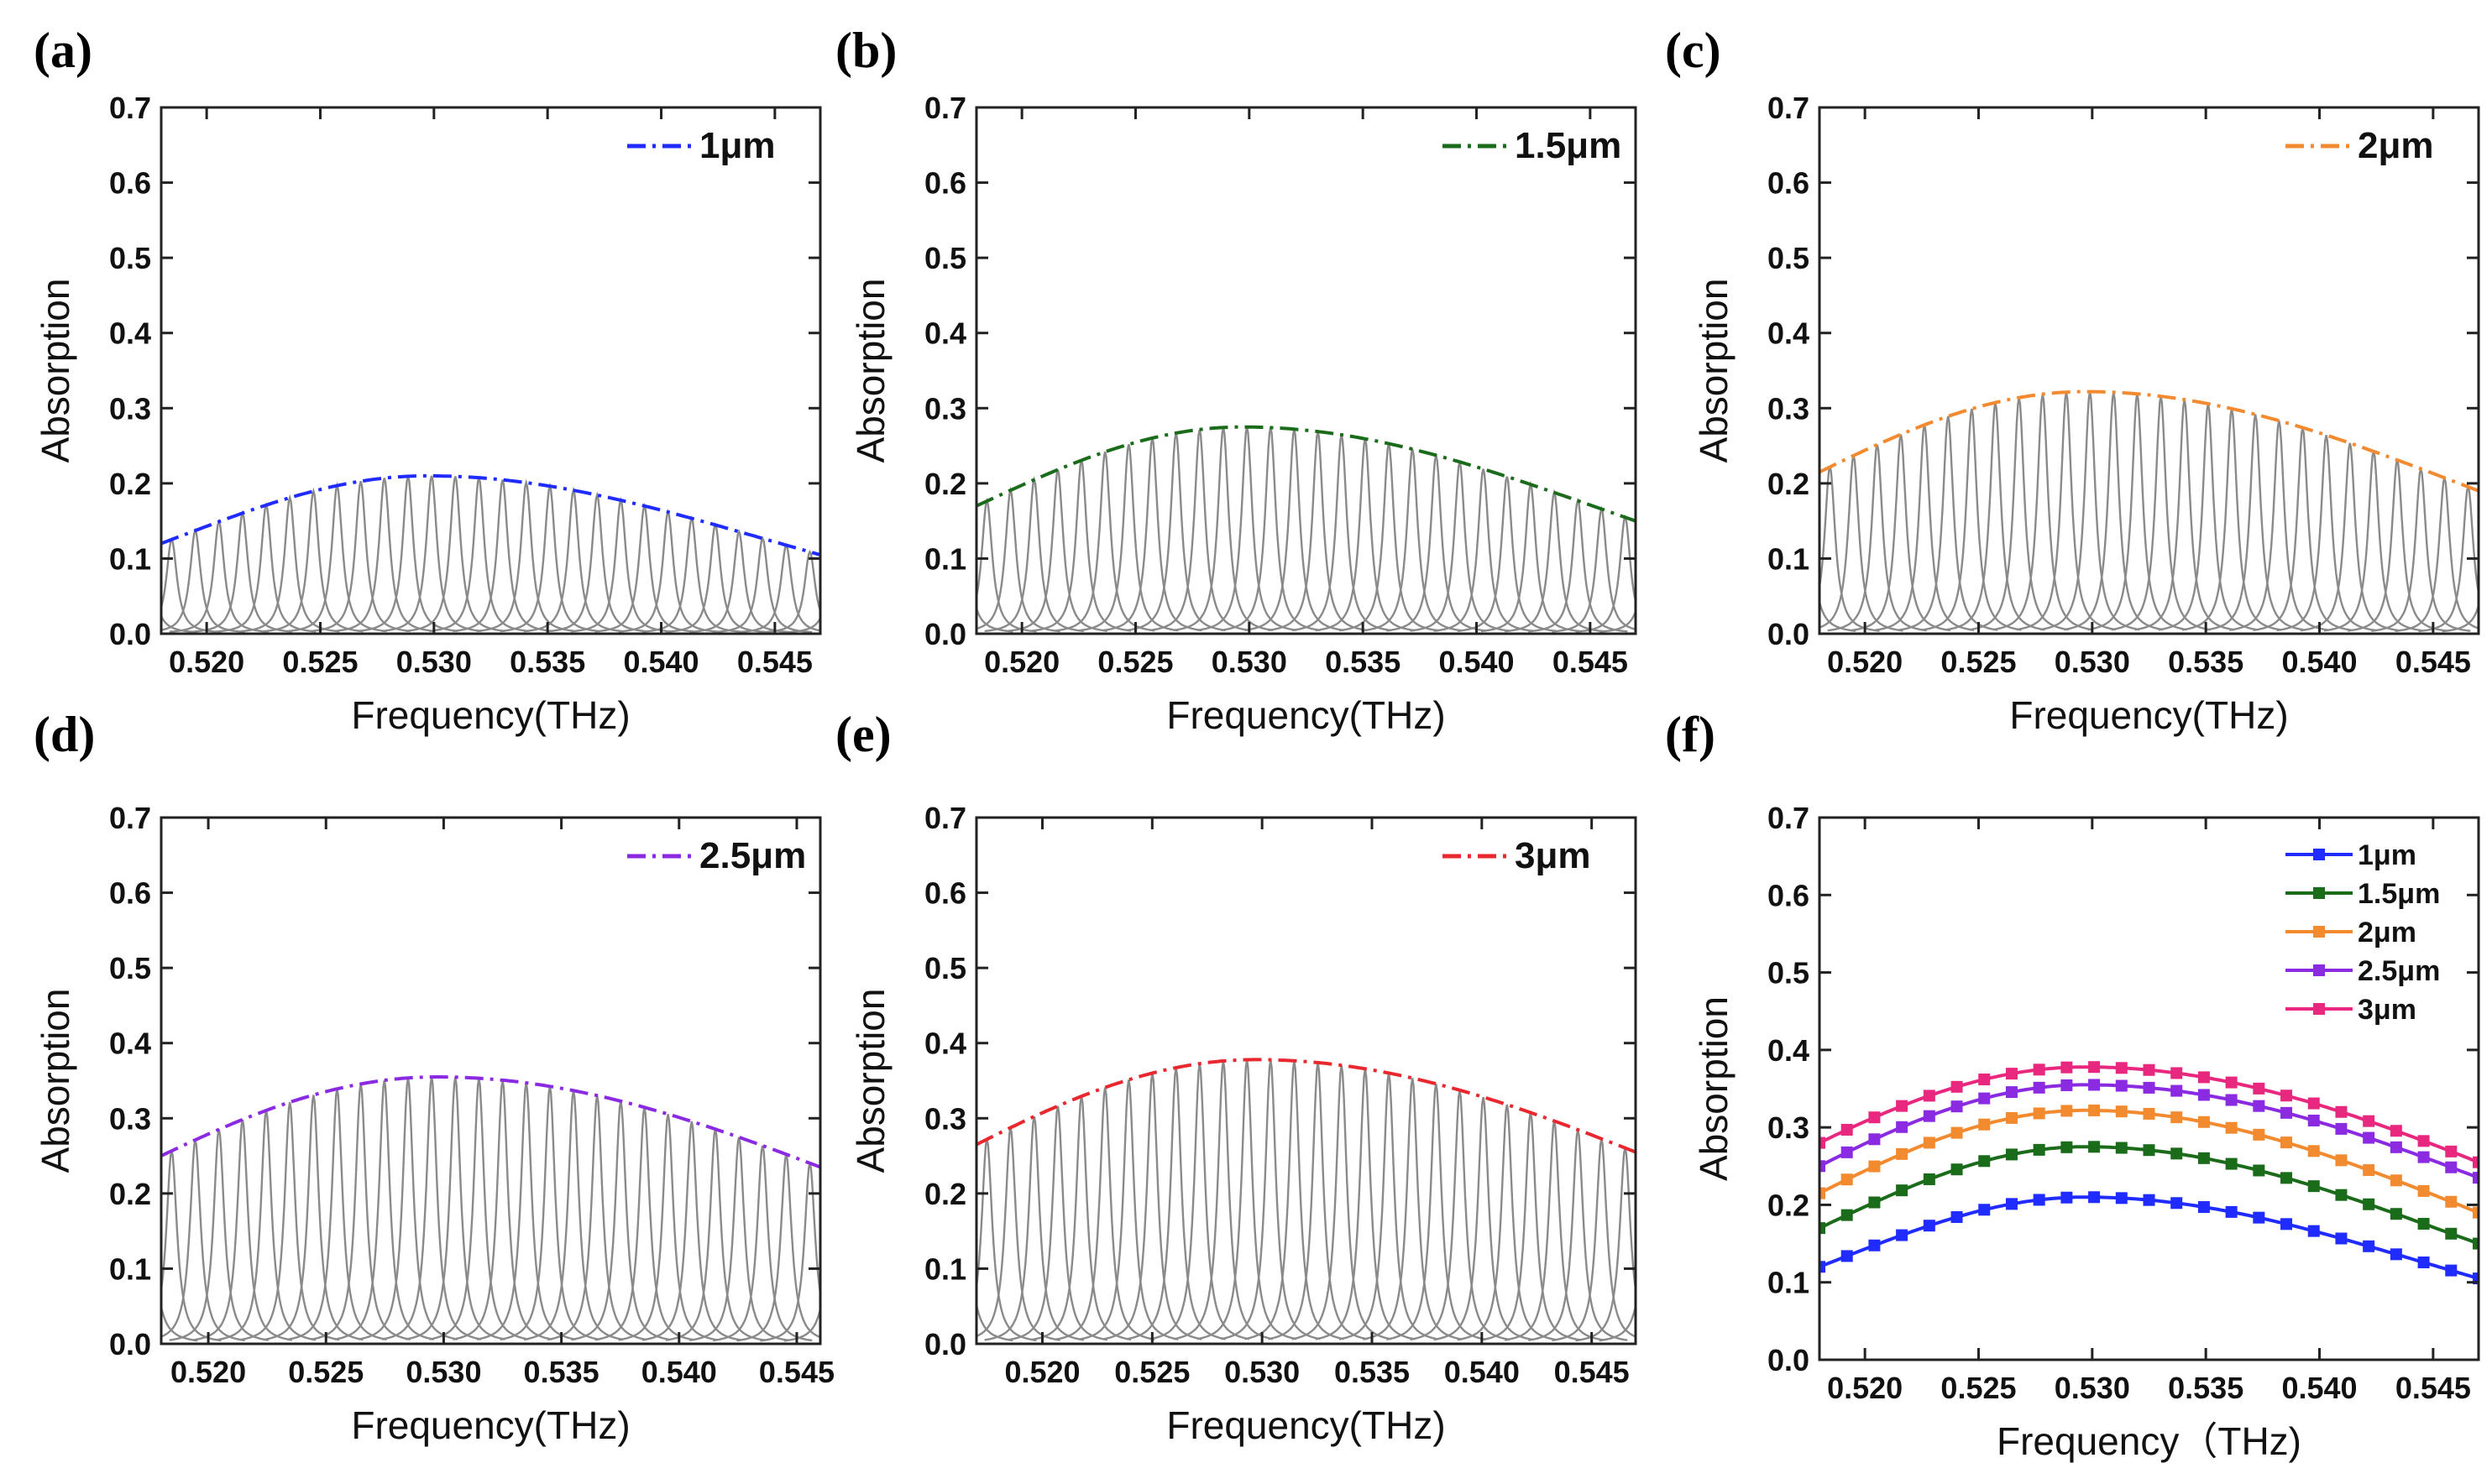  I want to click on series-line-envelope, so click(2149, 441).